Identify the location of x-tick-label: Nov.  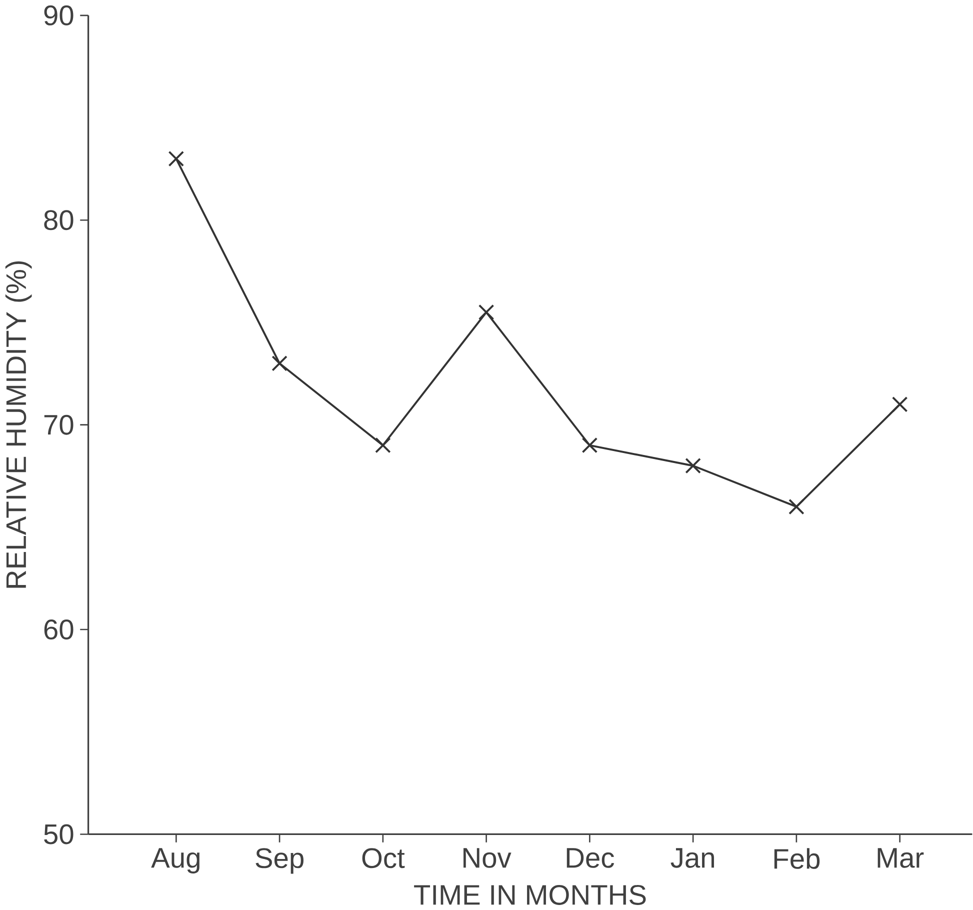
(488, 858).